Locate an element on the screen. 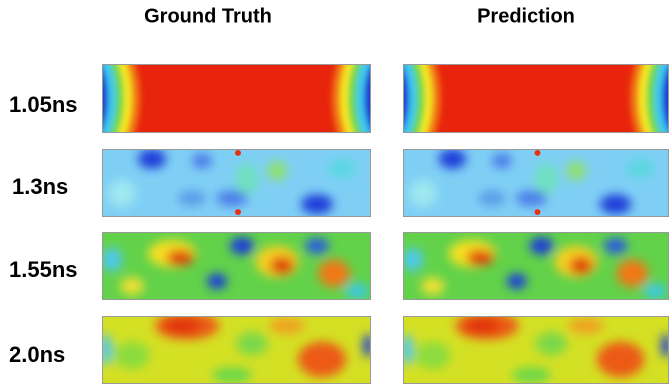  column-title: Ground Truth is located at coordinates (208, 16).